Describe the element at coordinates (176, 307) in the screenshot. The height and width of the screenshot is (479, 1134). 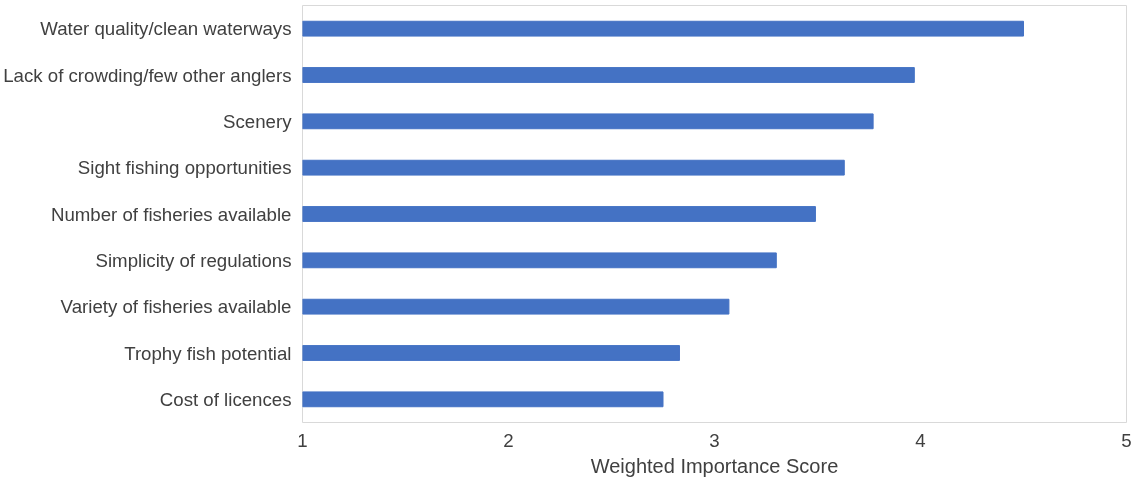
I see `y-tick-label: Variety of fisheries available` at that location.